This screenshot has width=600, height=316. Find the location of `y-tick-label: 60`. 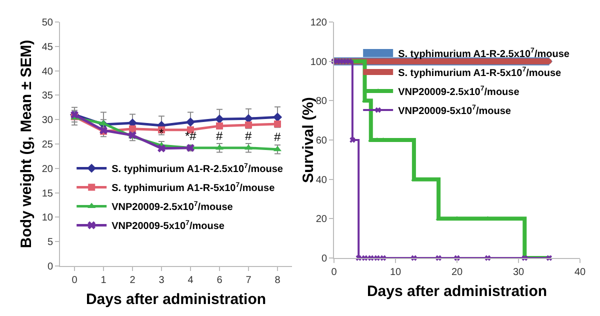

y-tick-label: 60 is located at coordinates (322, 141).